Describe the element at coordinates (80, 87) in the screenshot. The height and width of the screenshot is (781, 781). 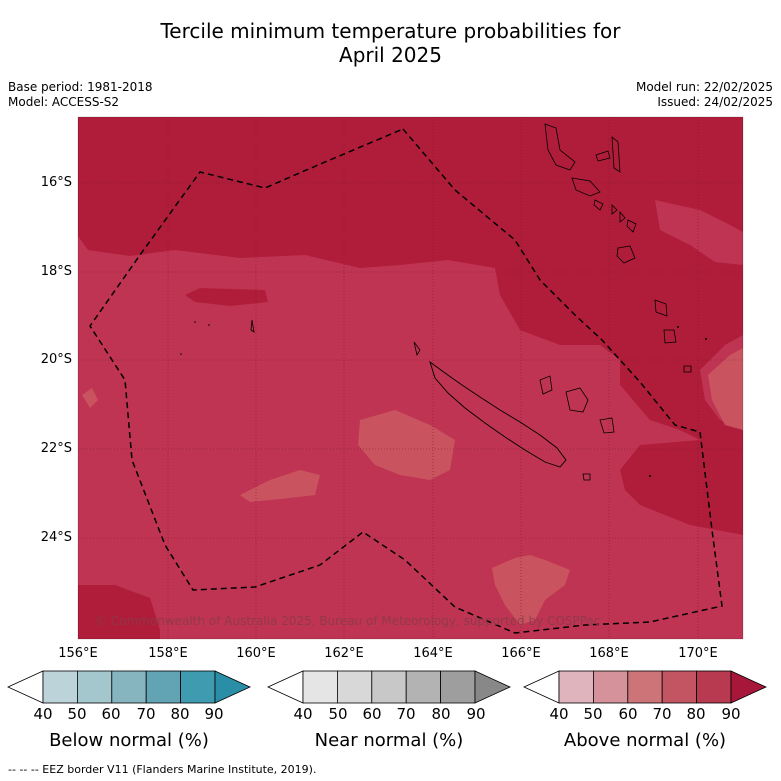
I see `base-period-text: Base period: 1981-2018` at that location.